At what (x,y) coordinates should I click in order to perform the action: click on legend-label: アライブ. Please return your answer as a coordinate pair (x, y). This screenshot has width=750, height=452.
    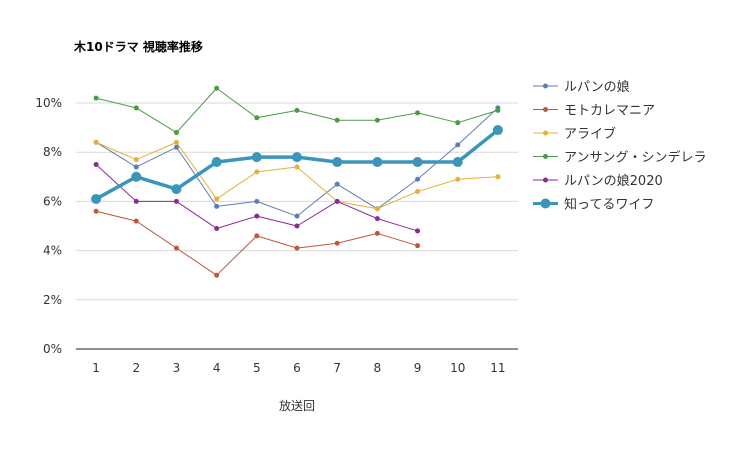
    Looking at the image, I should click on (590, 134).